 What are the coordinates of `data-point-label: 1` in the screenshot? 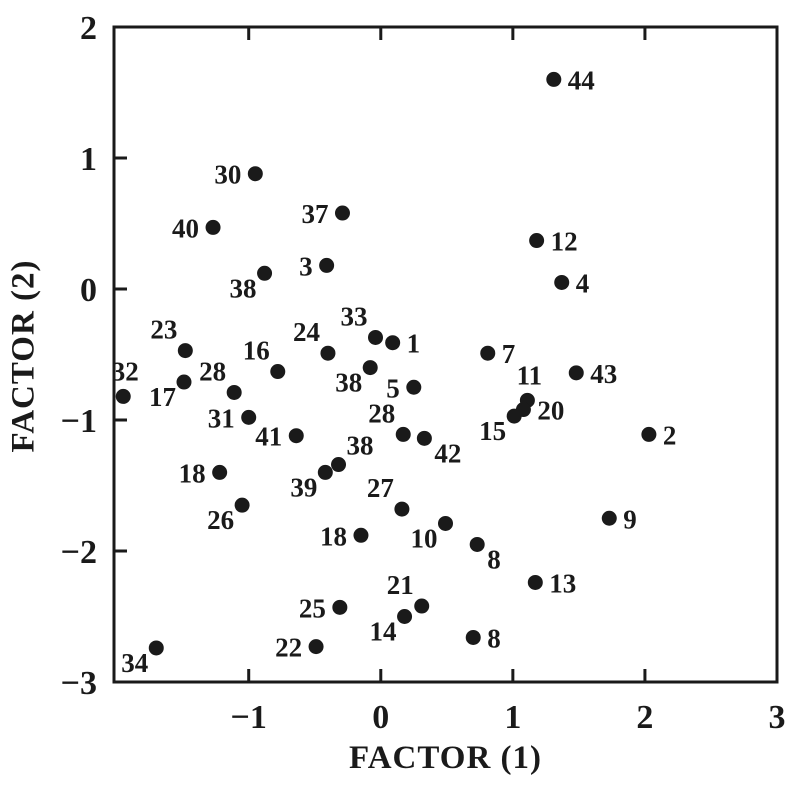 It's located at (414, 344).